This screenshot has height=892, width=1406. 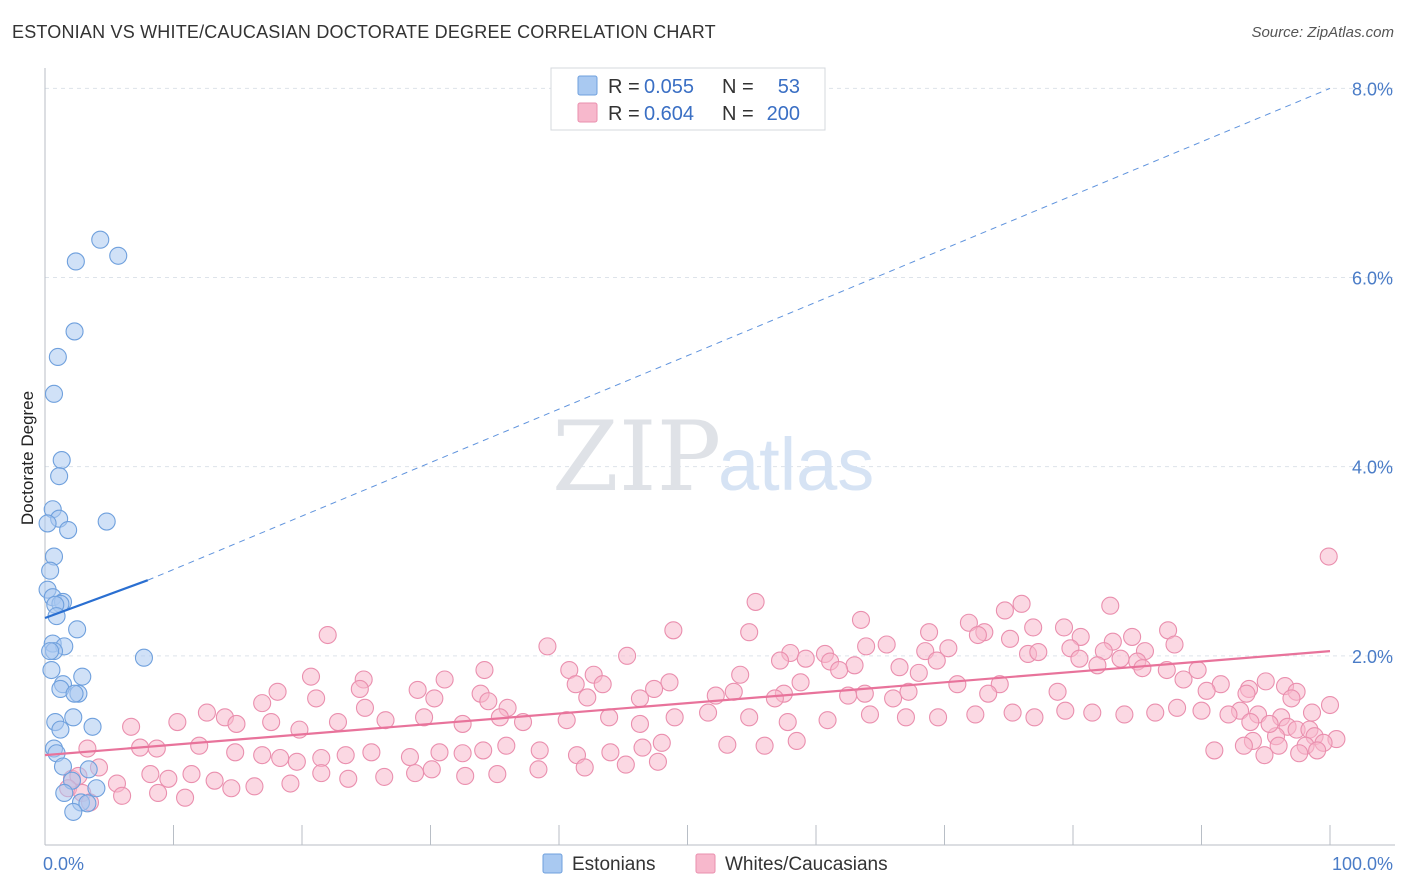 I want to click on legend-r-value-1: 0.055, so click(x=669, y=87).